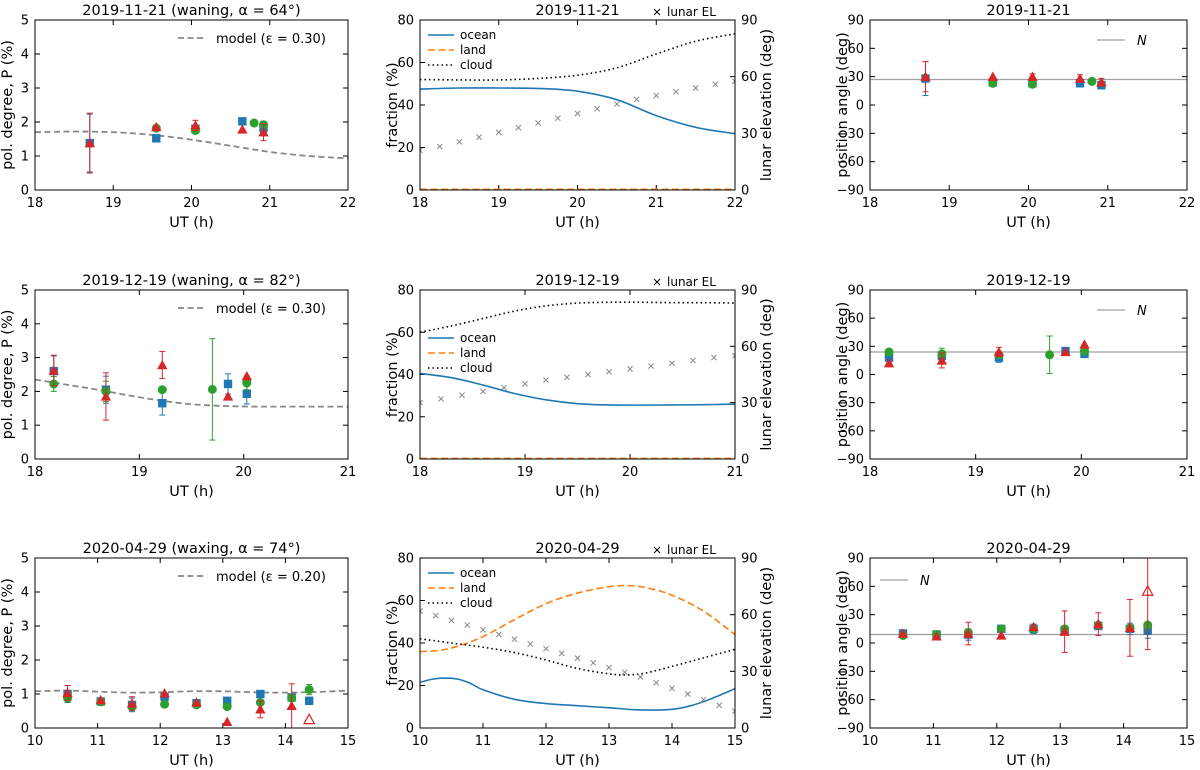 Image resolution: width=1200 pixels, height=770 pixels. What do you see at coordinates (855, 347) in the screenshot?
I see `y-tick-label: 30` at bounding box center [855, 347].